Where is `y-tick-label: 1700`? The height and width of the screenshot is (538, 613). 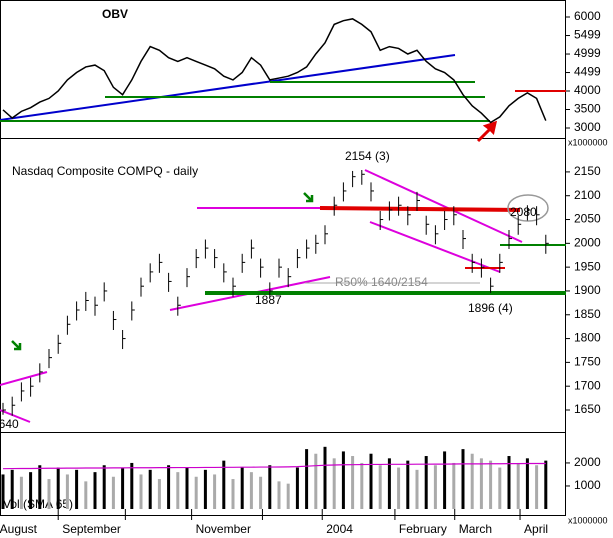 y-tick-label: 1700 is located at coordinates (587, 385).